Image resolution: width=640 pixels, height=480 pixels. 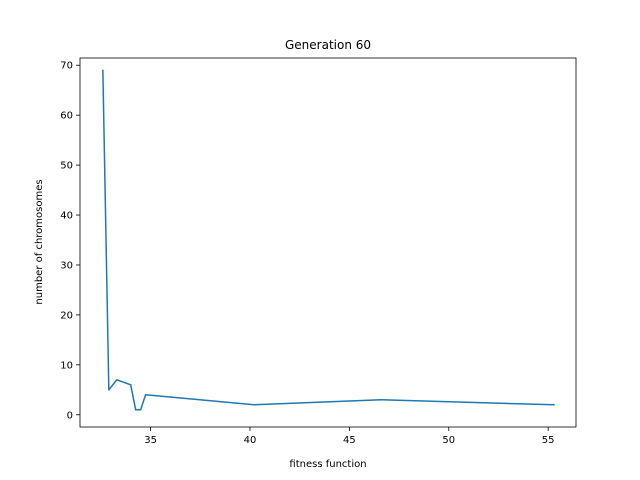 I want to click on x-tick-label: 35, so click(x=150, y=440).